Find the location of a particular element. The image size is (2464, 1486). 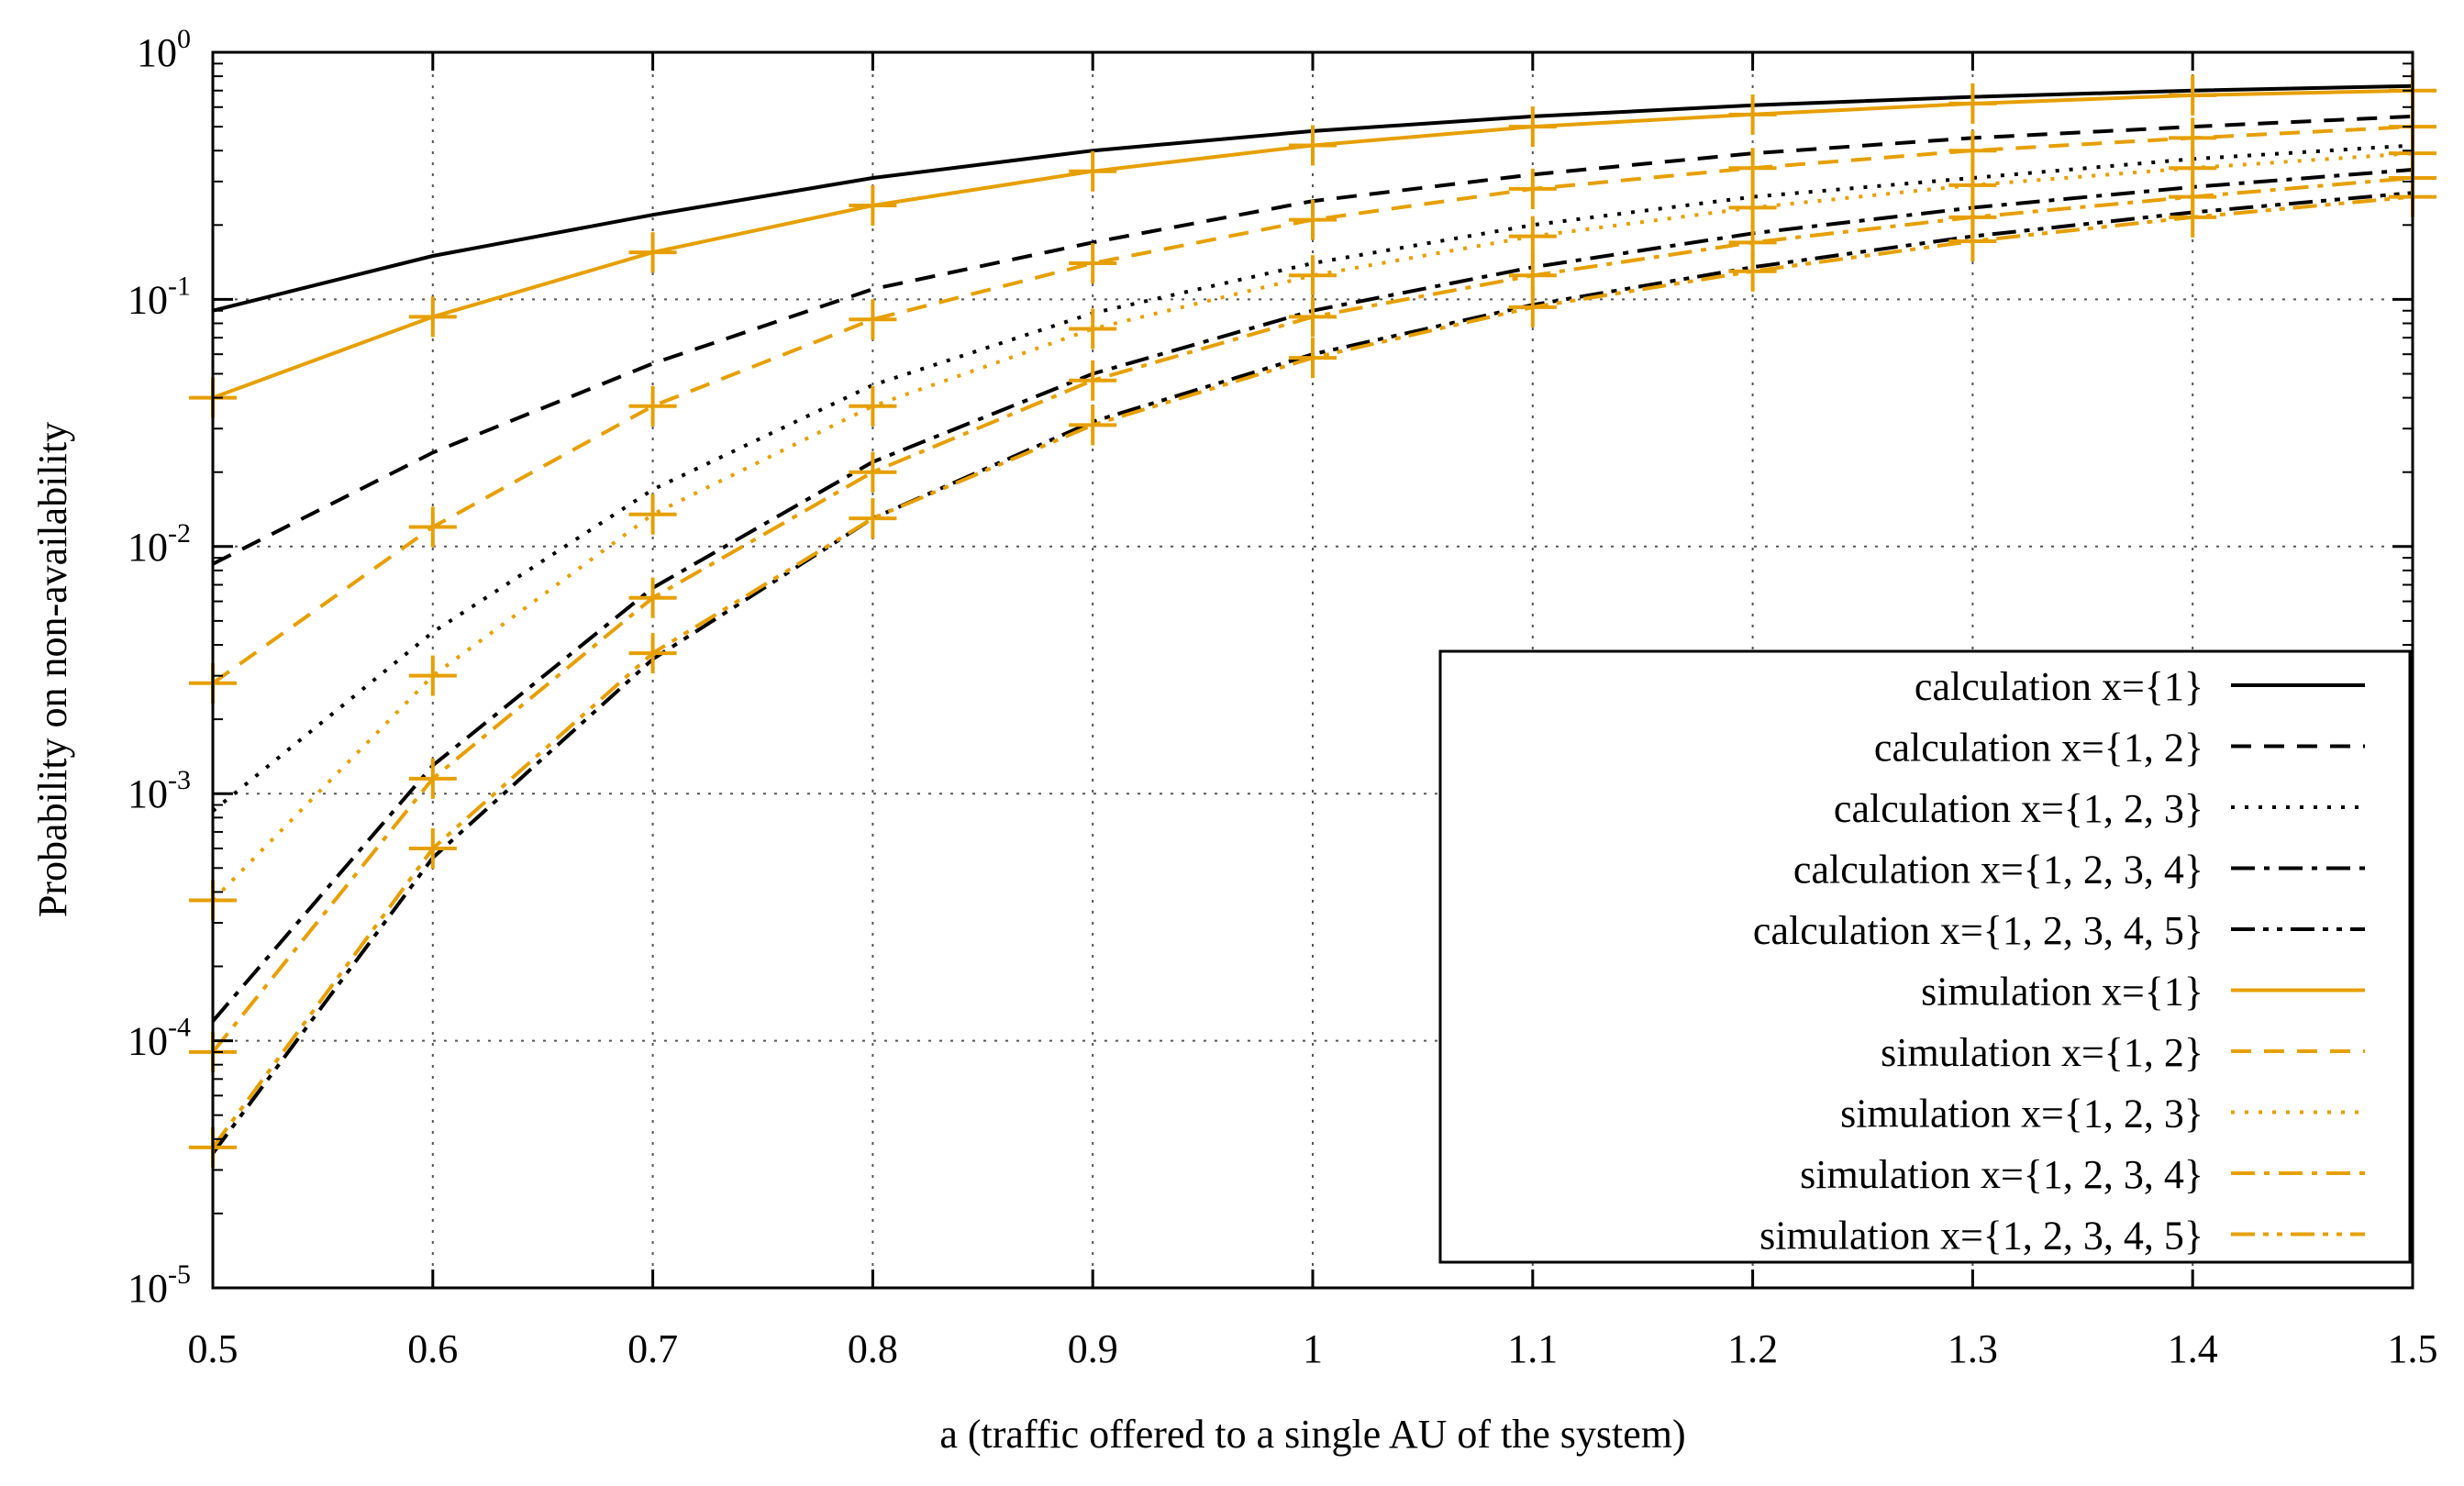

x-tick-label: 0.5 is located at coordinates (213, 1348).